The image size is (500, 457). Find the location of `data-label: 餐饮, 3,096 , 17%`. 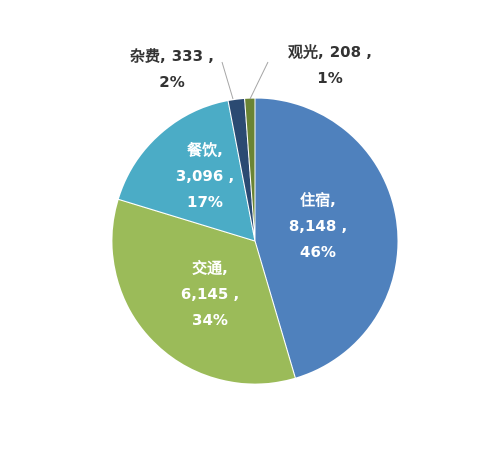

data-label: 餐饮, 3,096 , 17% is located at coordinates (205, 176).